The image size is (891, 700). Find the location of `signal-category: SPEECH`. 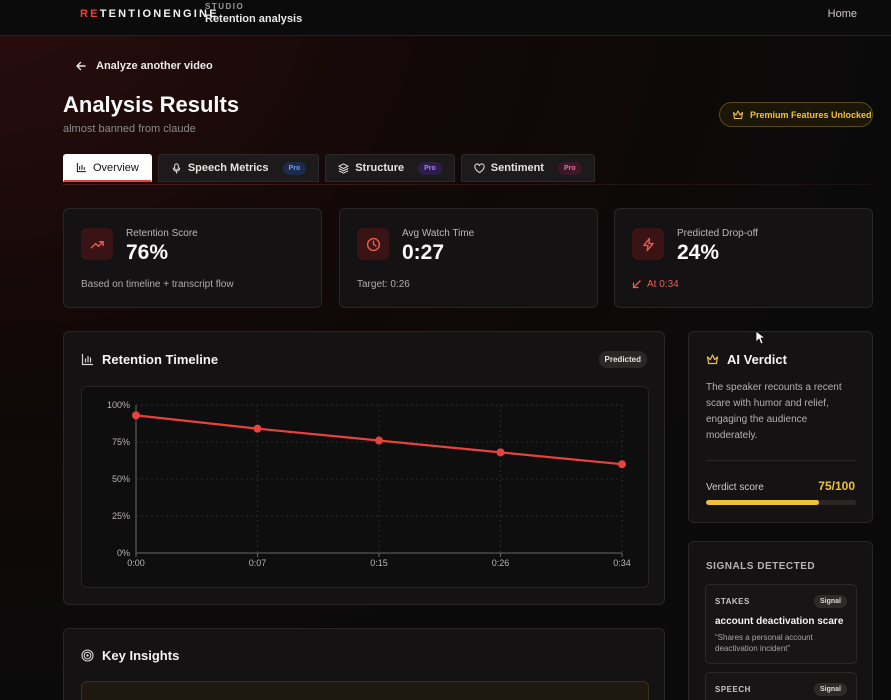

signal-category: SPEECH is located at coordinates (733, 689).